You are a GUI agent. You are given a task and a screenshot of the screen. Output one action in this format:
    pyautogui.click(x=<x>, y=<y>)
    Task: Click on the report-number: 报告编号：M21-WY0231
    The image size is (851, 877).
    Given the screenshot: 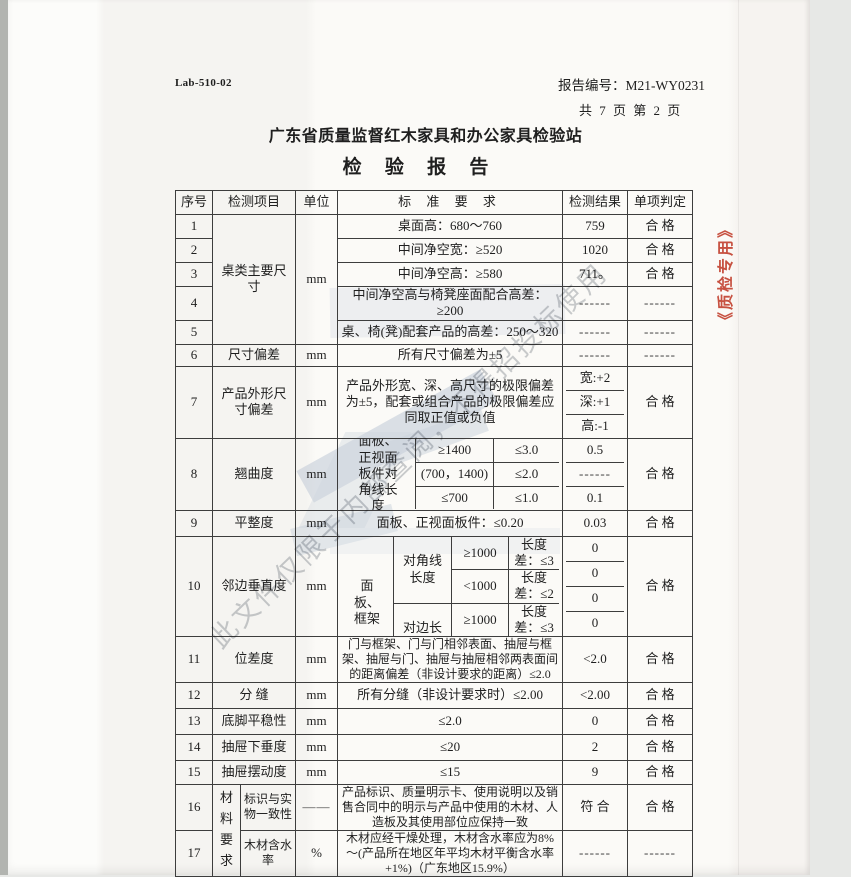 What is the action you would take?
    pyautogui.click(x=631, y=85)
    